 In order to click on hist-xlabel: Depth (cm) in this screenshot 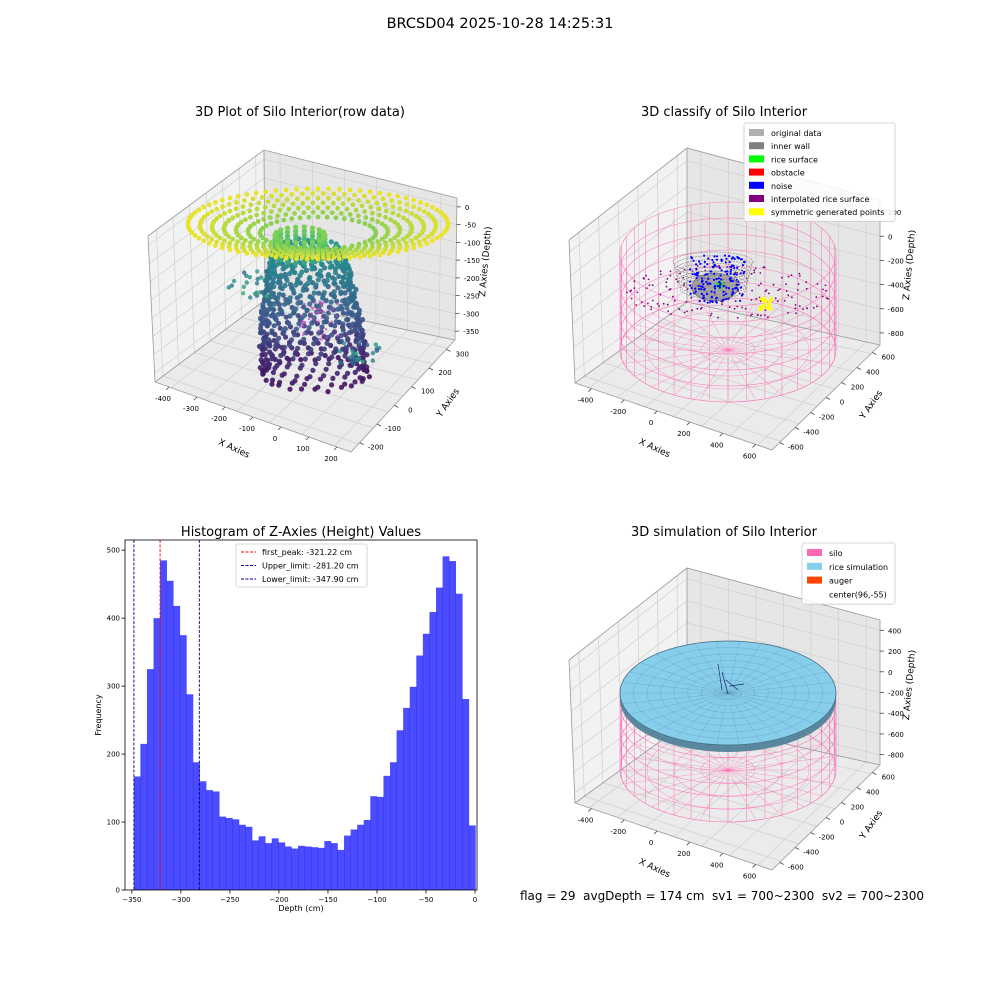, I will do `click(300, 908)`.